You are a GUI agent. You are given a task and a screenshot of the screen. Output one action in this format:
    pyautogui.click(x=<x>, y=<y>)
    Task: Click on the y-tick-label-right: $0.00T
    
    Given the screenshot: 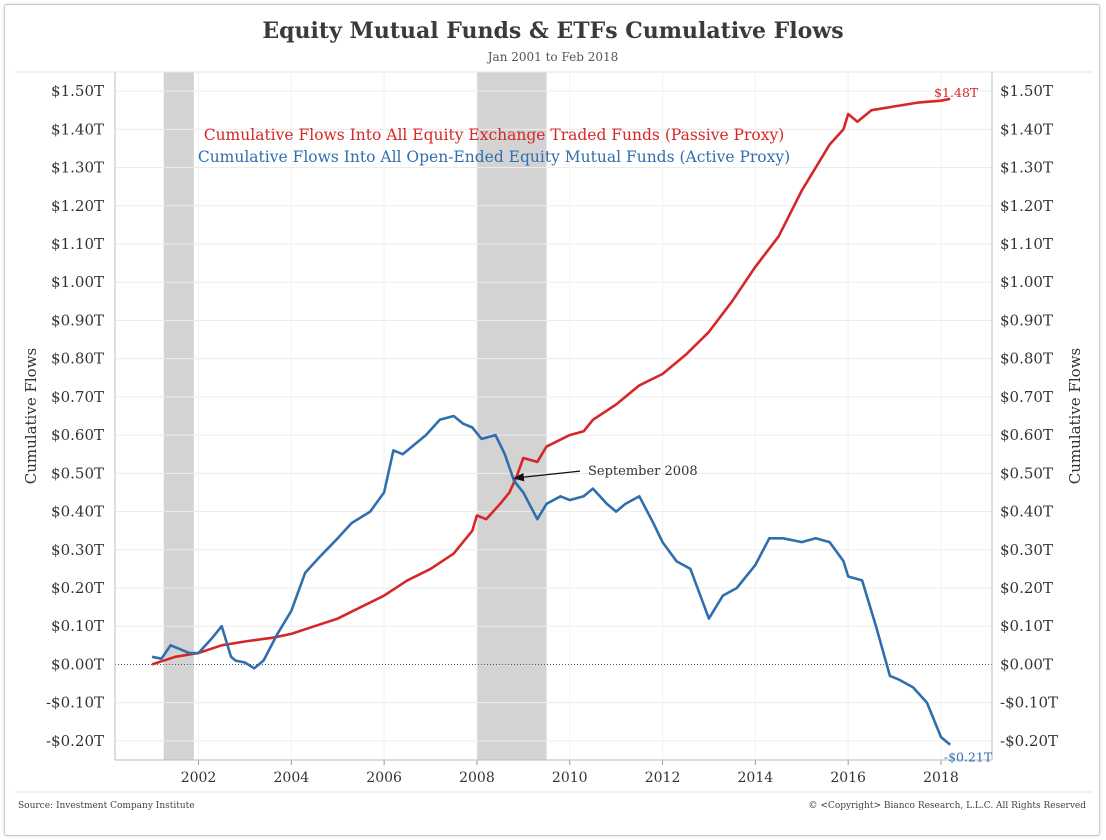 What is the action you would take?
    pyautogui.click(x=1026, y=664)
    